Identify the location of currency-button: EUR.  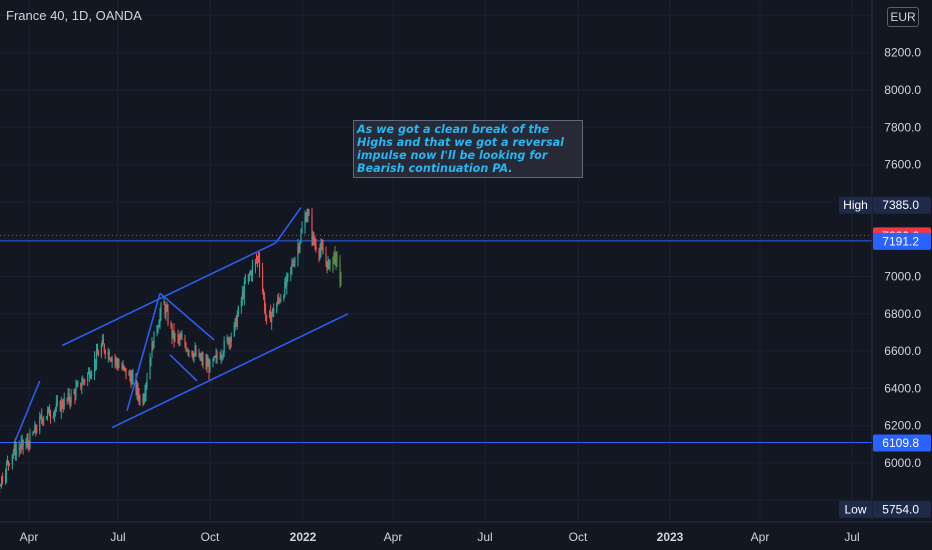
(903, 17).